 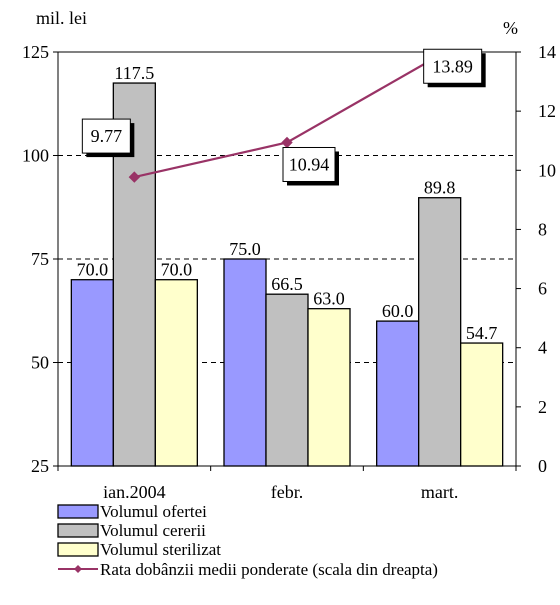 I want to click on right-tick-label: 10, so click(x=547, y=170).